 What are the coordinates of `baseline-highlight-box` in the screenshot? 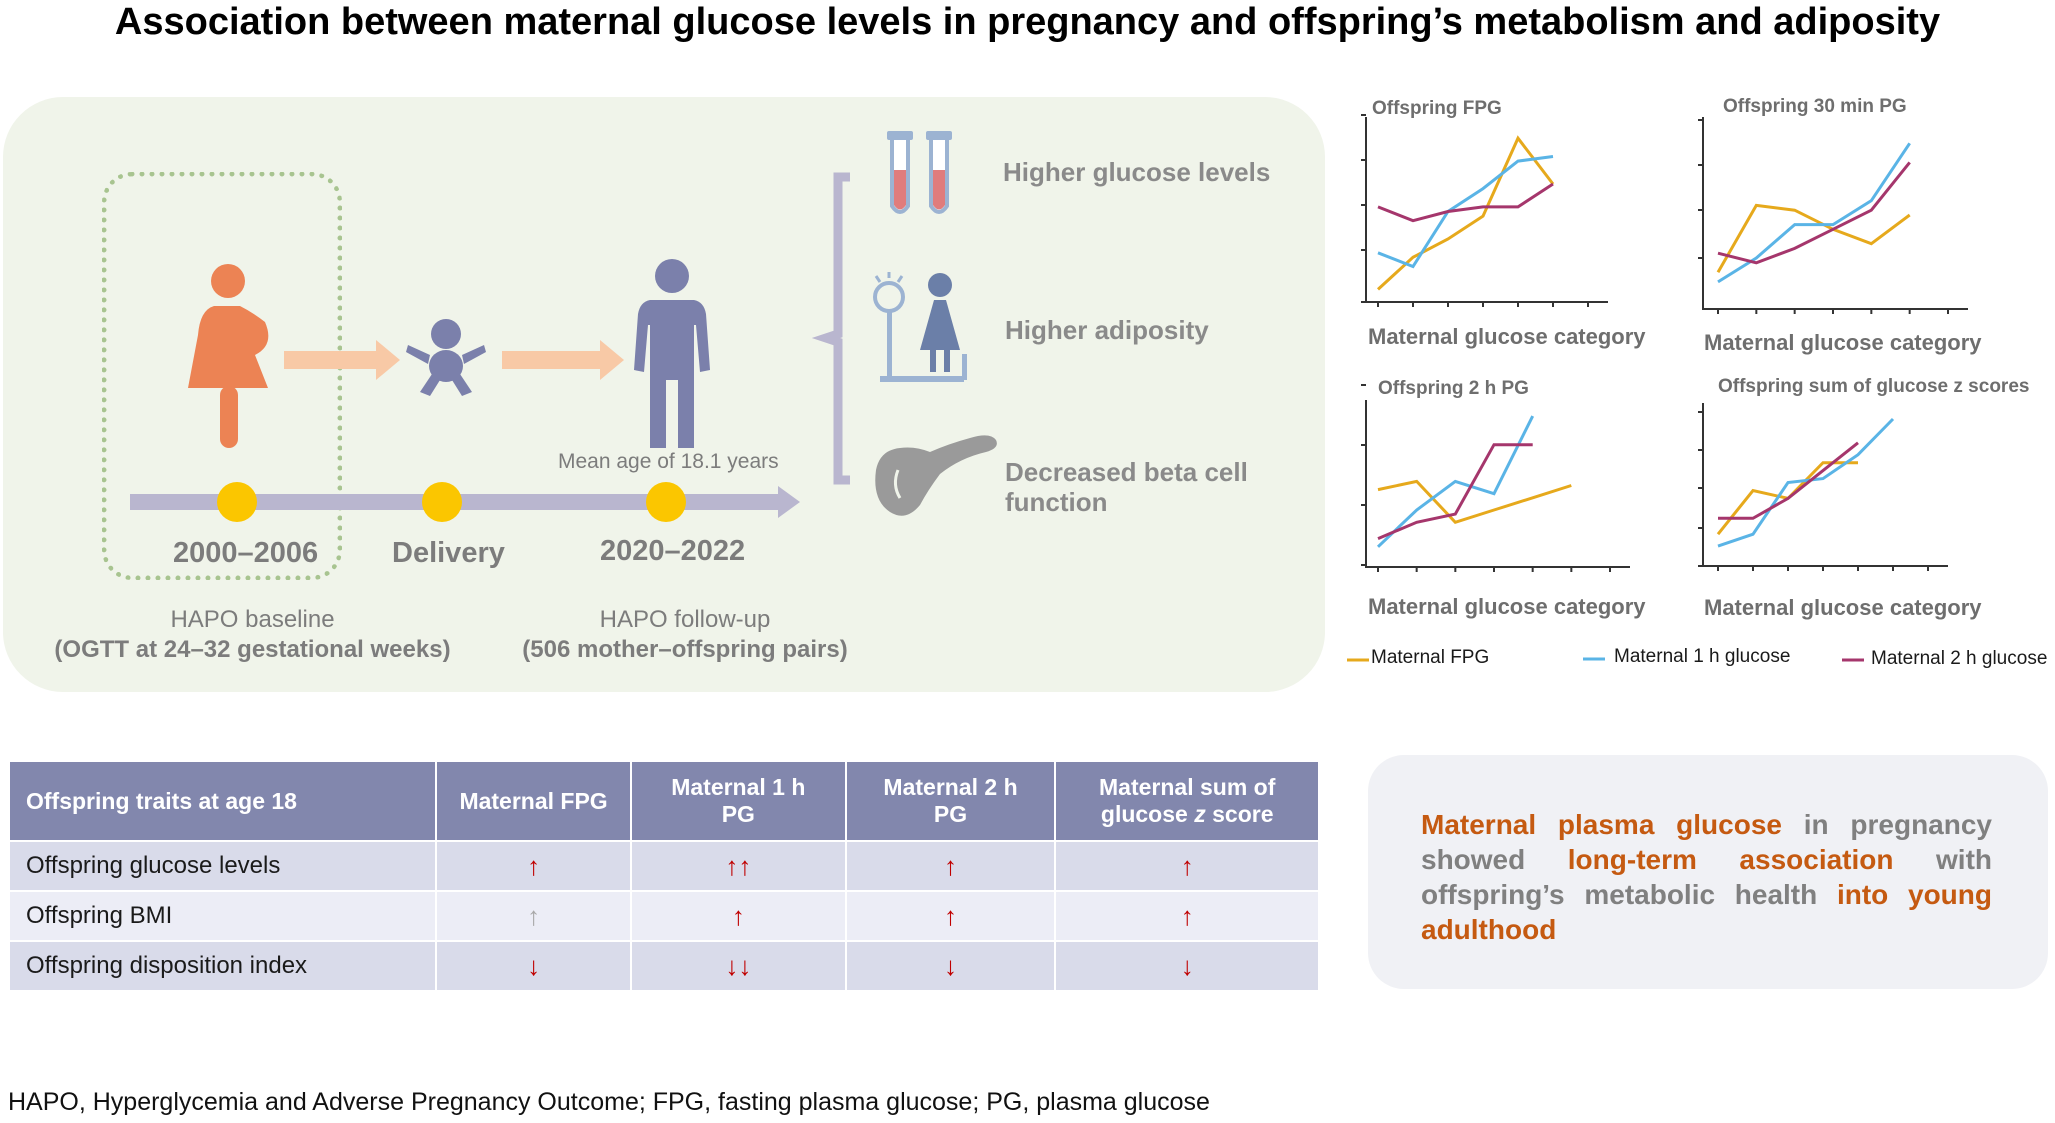 It's located at (222, 376).